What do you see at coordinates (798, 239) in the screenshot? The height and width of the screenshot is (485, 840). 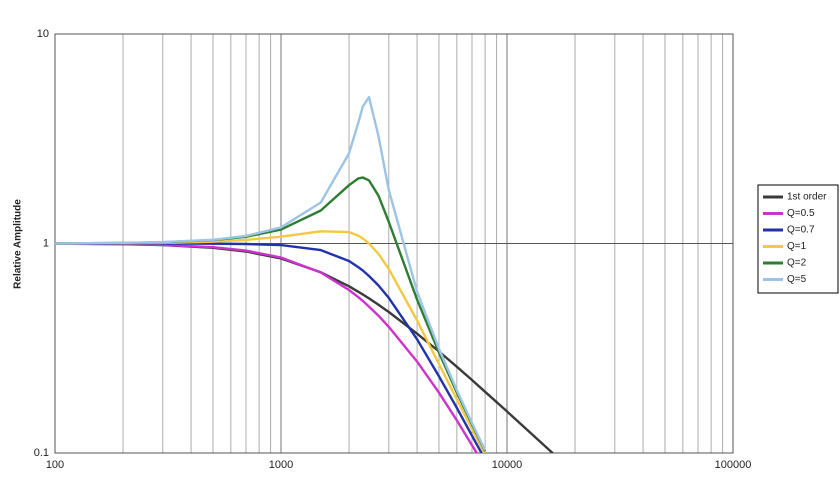 I see `legend-box` at bounding box center [798, 239].